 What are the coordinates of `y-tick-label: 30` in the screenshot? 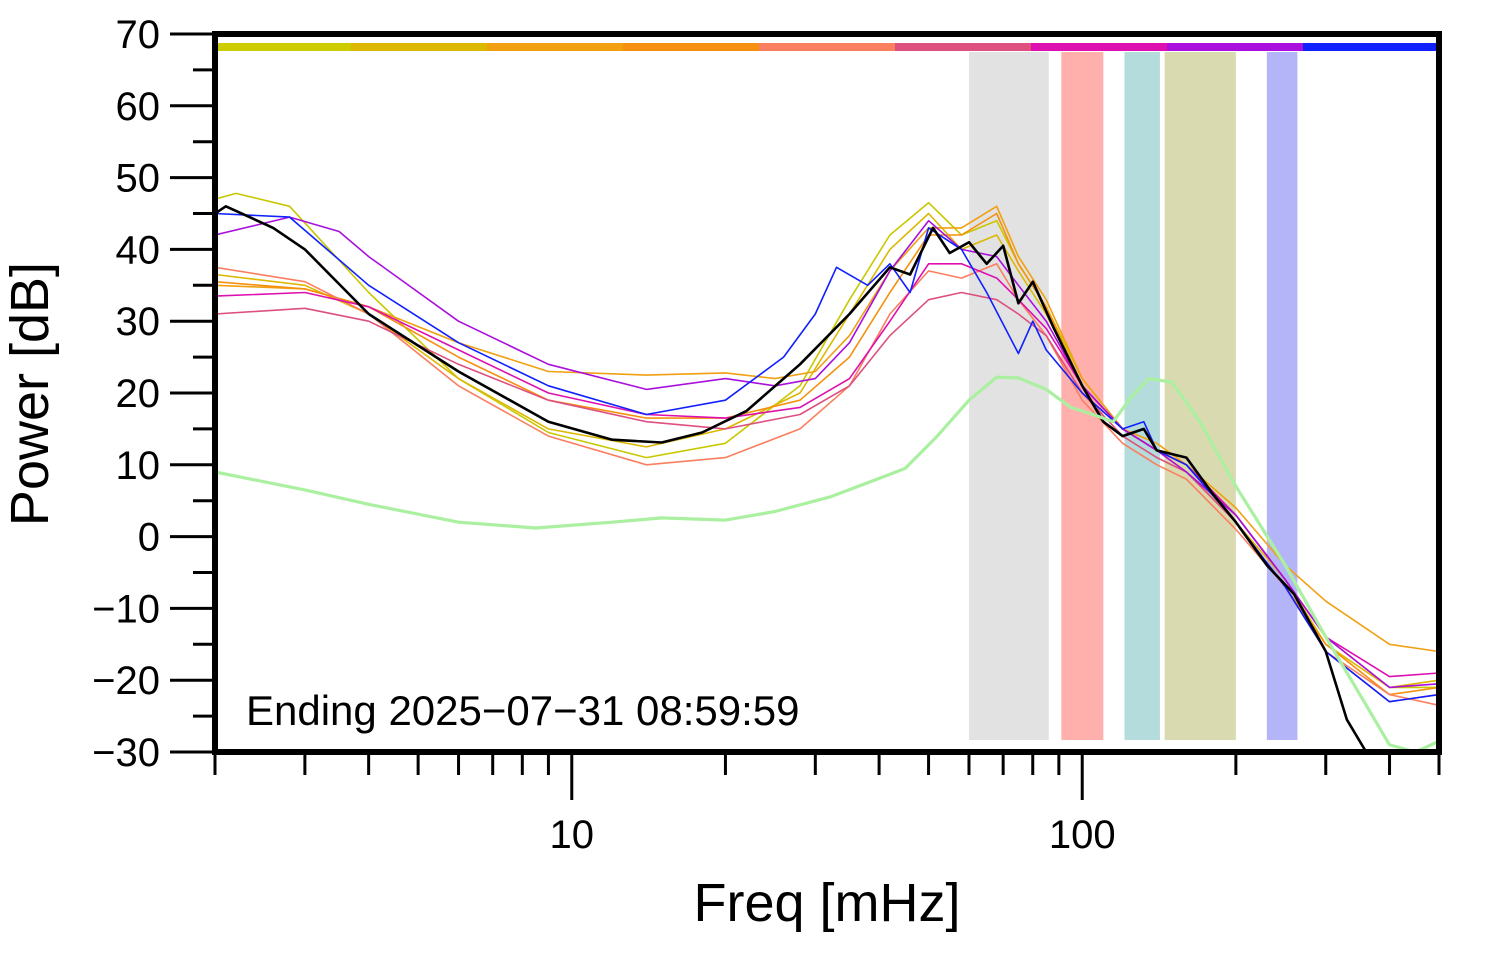 It's located at (138, 322).